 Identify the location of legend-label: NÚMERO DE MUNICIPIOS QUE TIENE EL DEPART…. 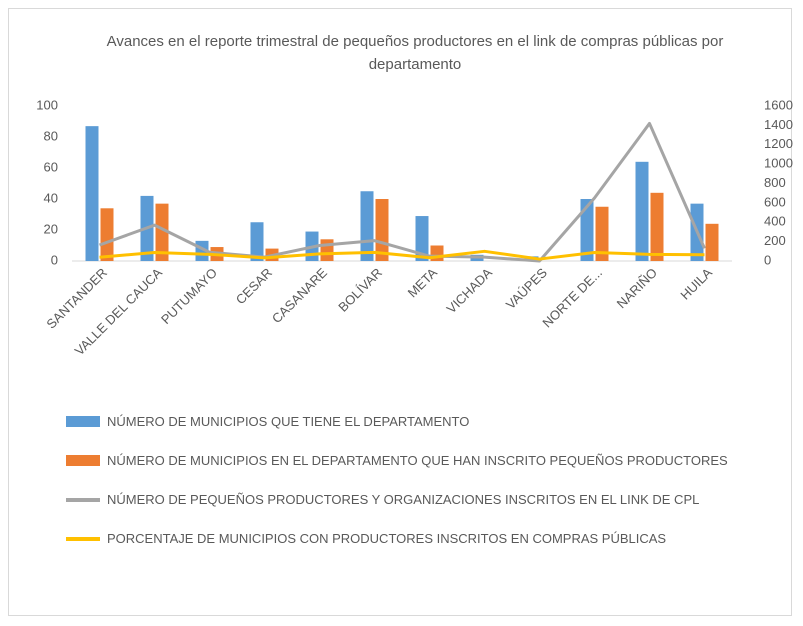
(288, 421).